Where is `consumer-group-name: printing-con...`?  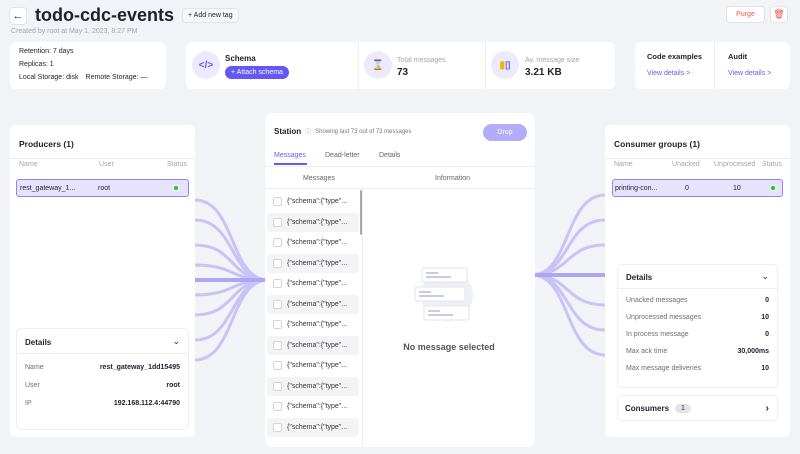 consumer-group-name: printing-con... is located at coordinates (636, 188).